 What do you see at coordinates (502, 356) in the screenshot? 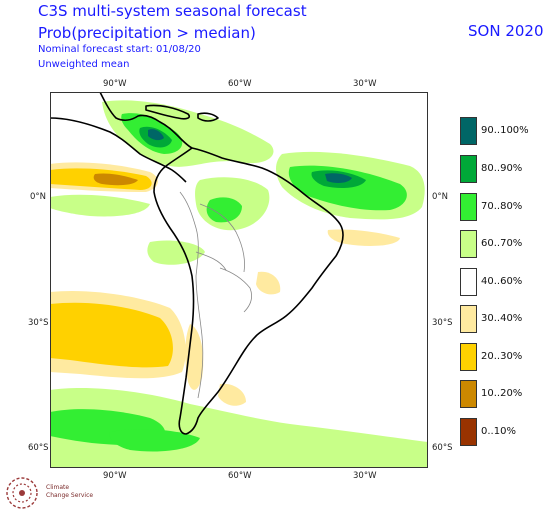
I see `legend-label-20-30: 20..30%` at bounding box center [502, 356].